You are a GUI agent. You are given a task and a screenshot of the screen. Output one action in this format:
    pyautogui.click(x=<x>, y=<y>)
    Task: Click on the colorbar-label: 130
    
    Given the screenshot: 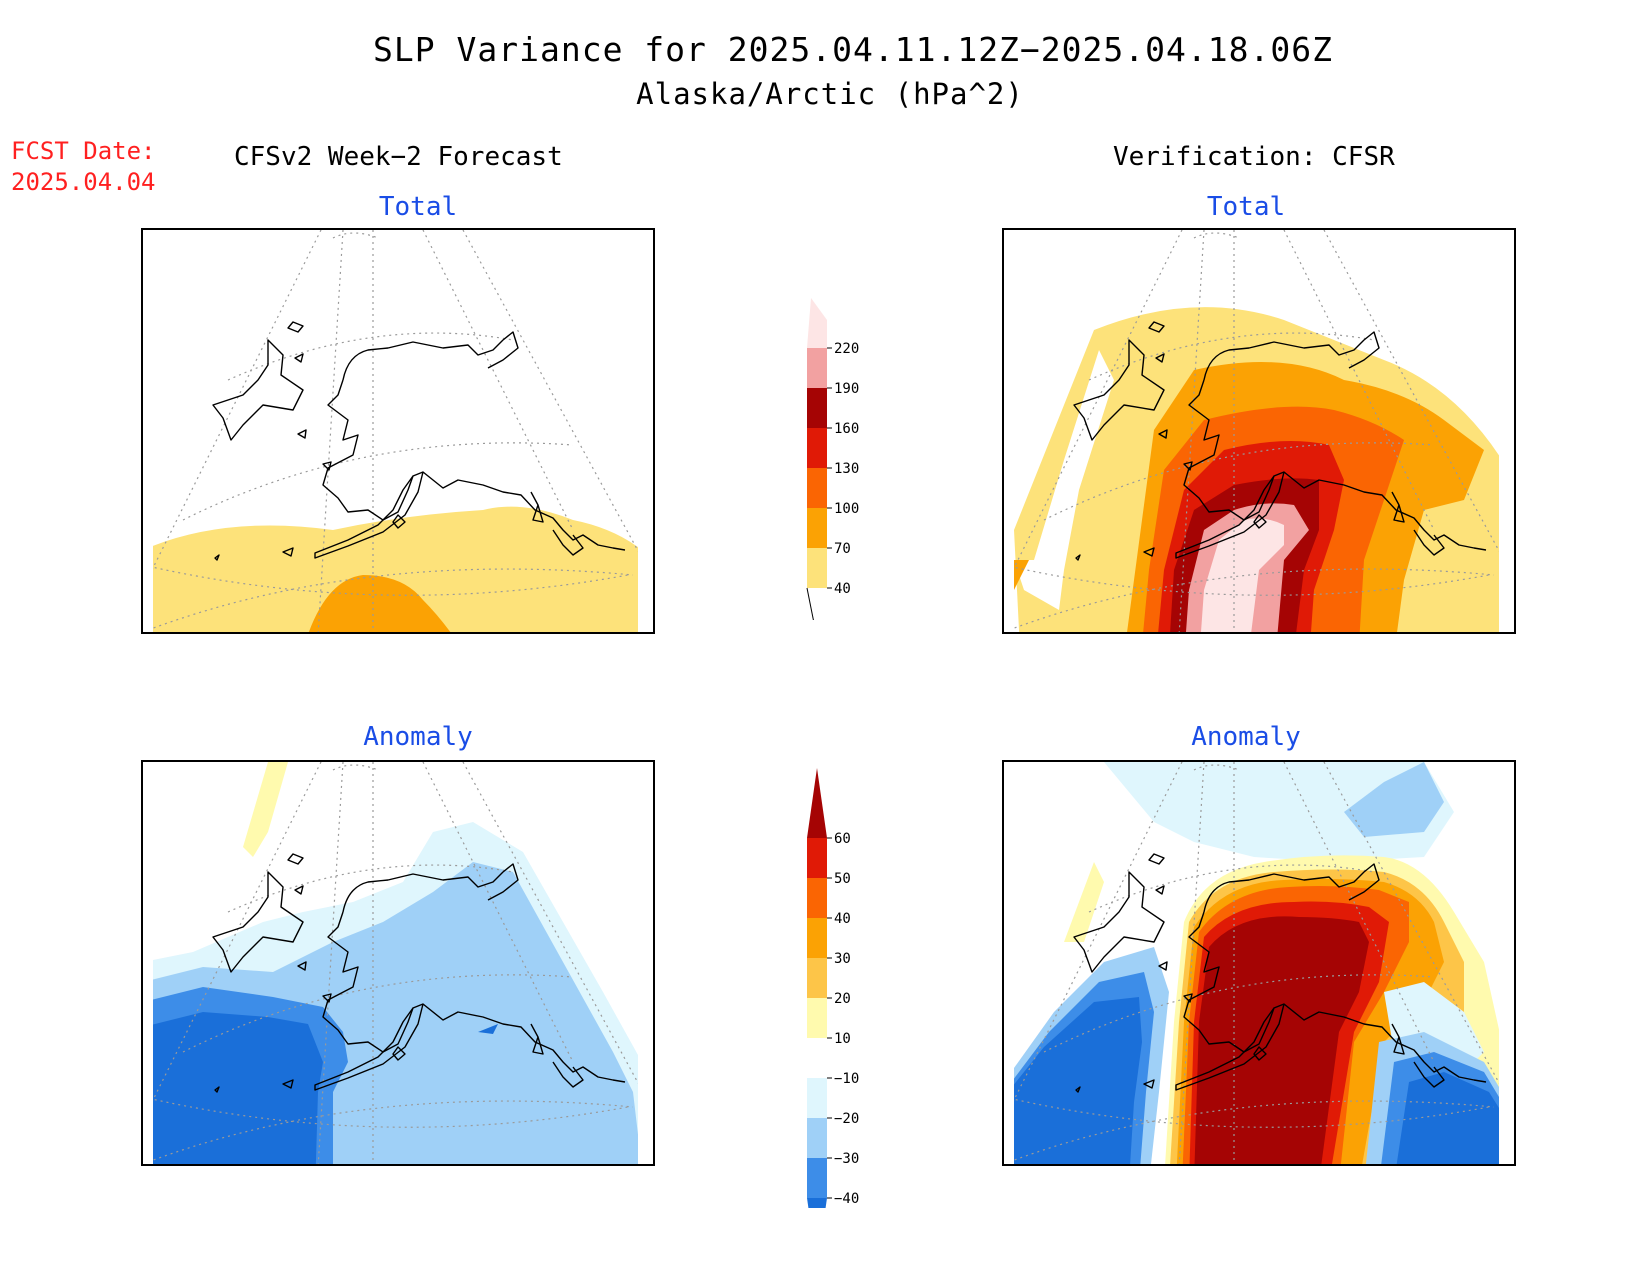 What is the action you would take?
    pyautogui.click(x=846, y=469)
    